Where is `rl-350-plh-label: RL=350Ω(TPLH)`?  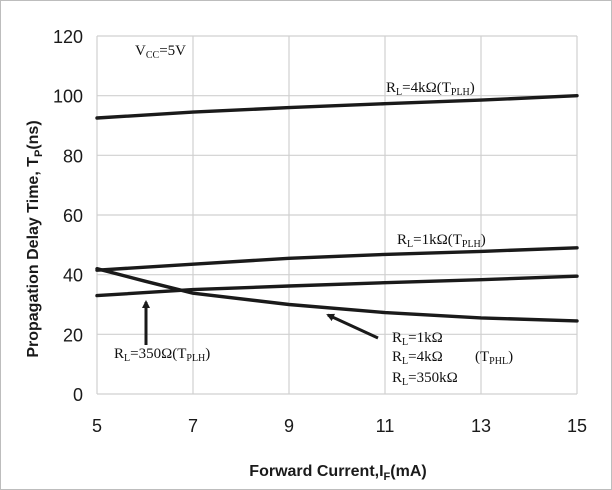
rl-350-plh-label: RL=350Ω(TPLH) is located at coordinates (162, 355).